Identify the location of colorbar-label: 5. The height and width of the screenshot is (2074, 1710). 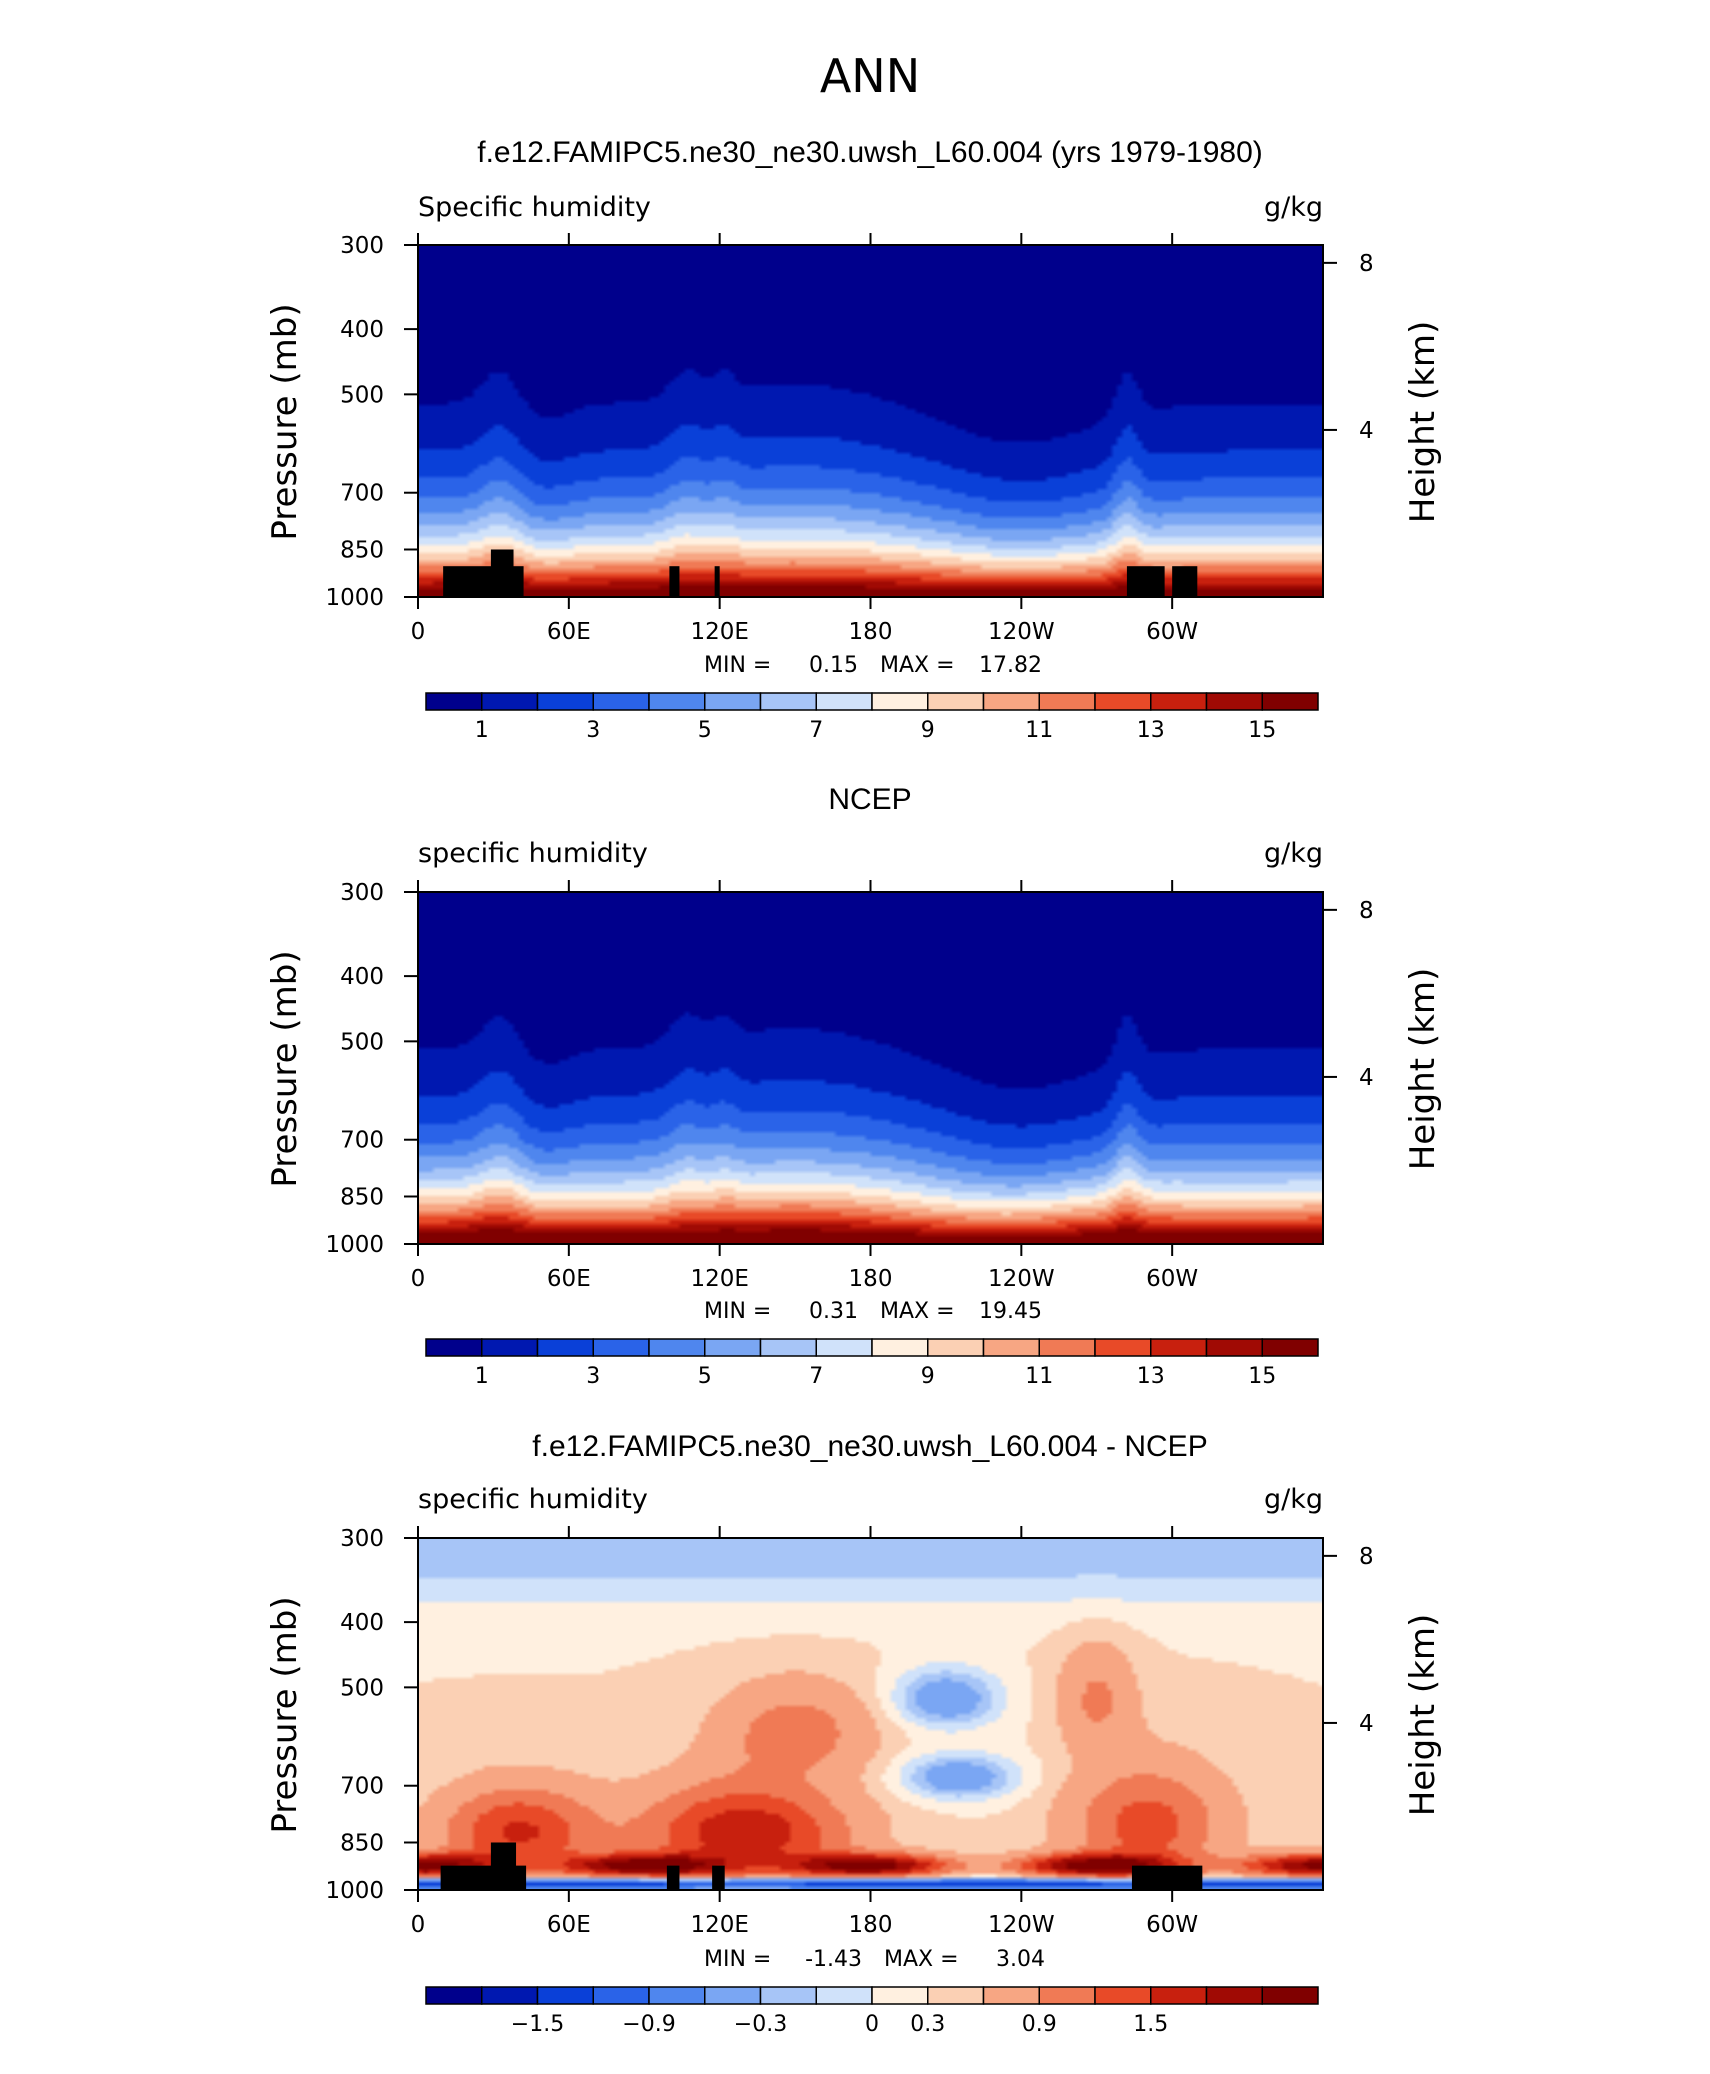
(705, 1376).